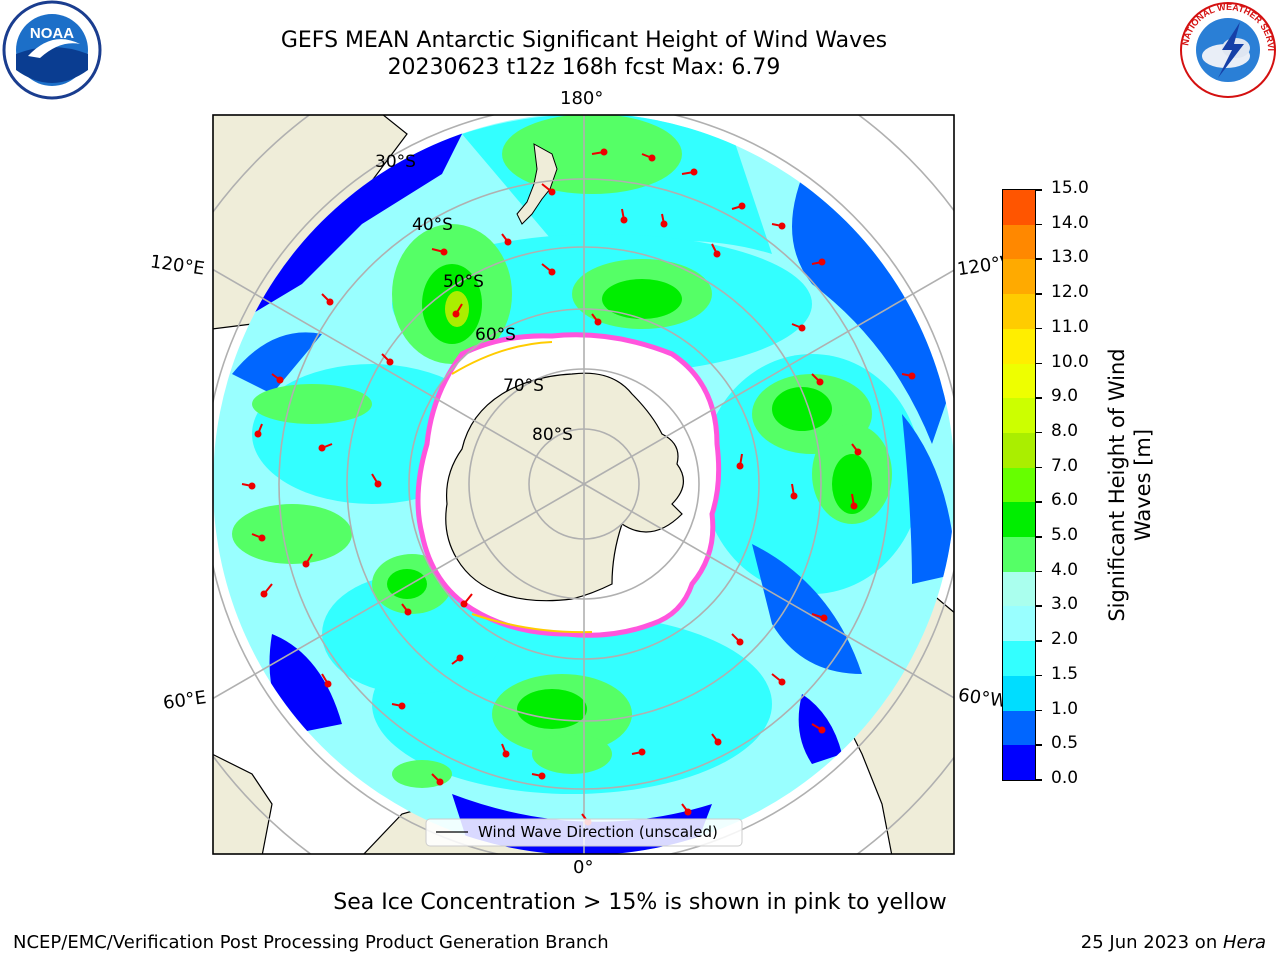  What do you see at coordinates (1130, 485) in the screenshot?
I see `colorbar-label: Significant Height of Wind Waves [m]` at bounding box center [1130, 485].